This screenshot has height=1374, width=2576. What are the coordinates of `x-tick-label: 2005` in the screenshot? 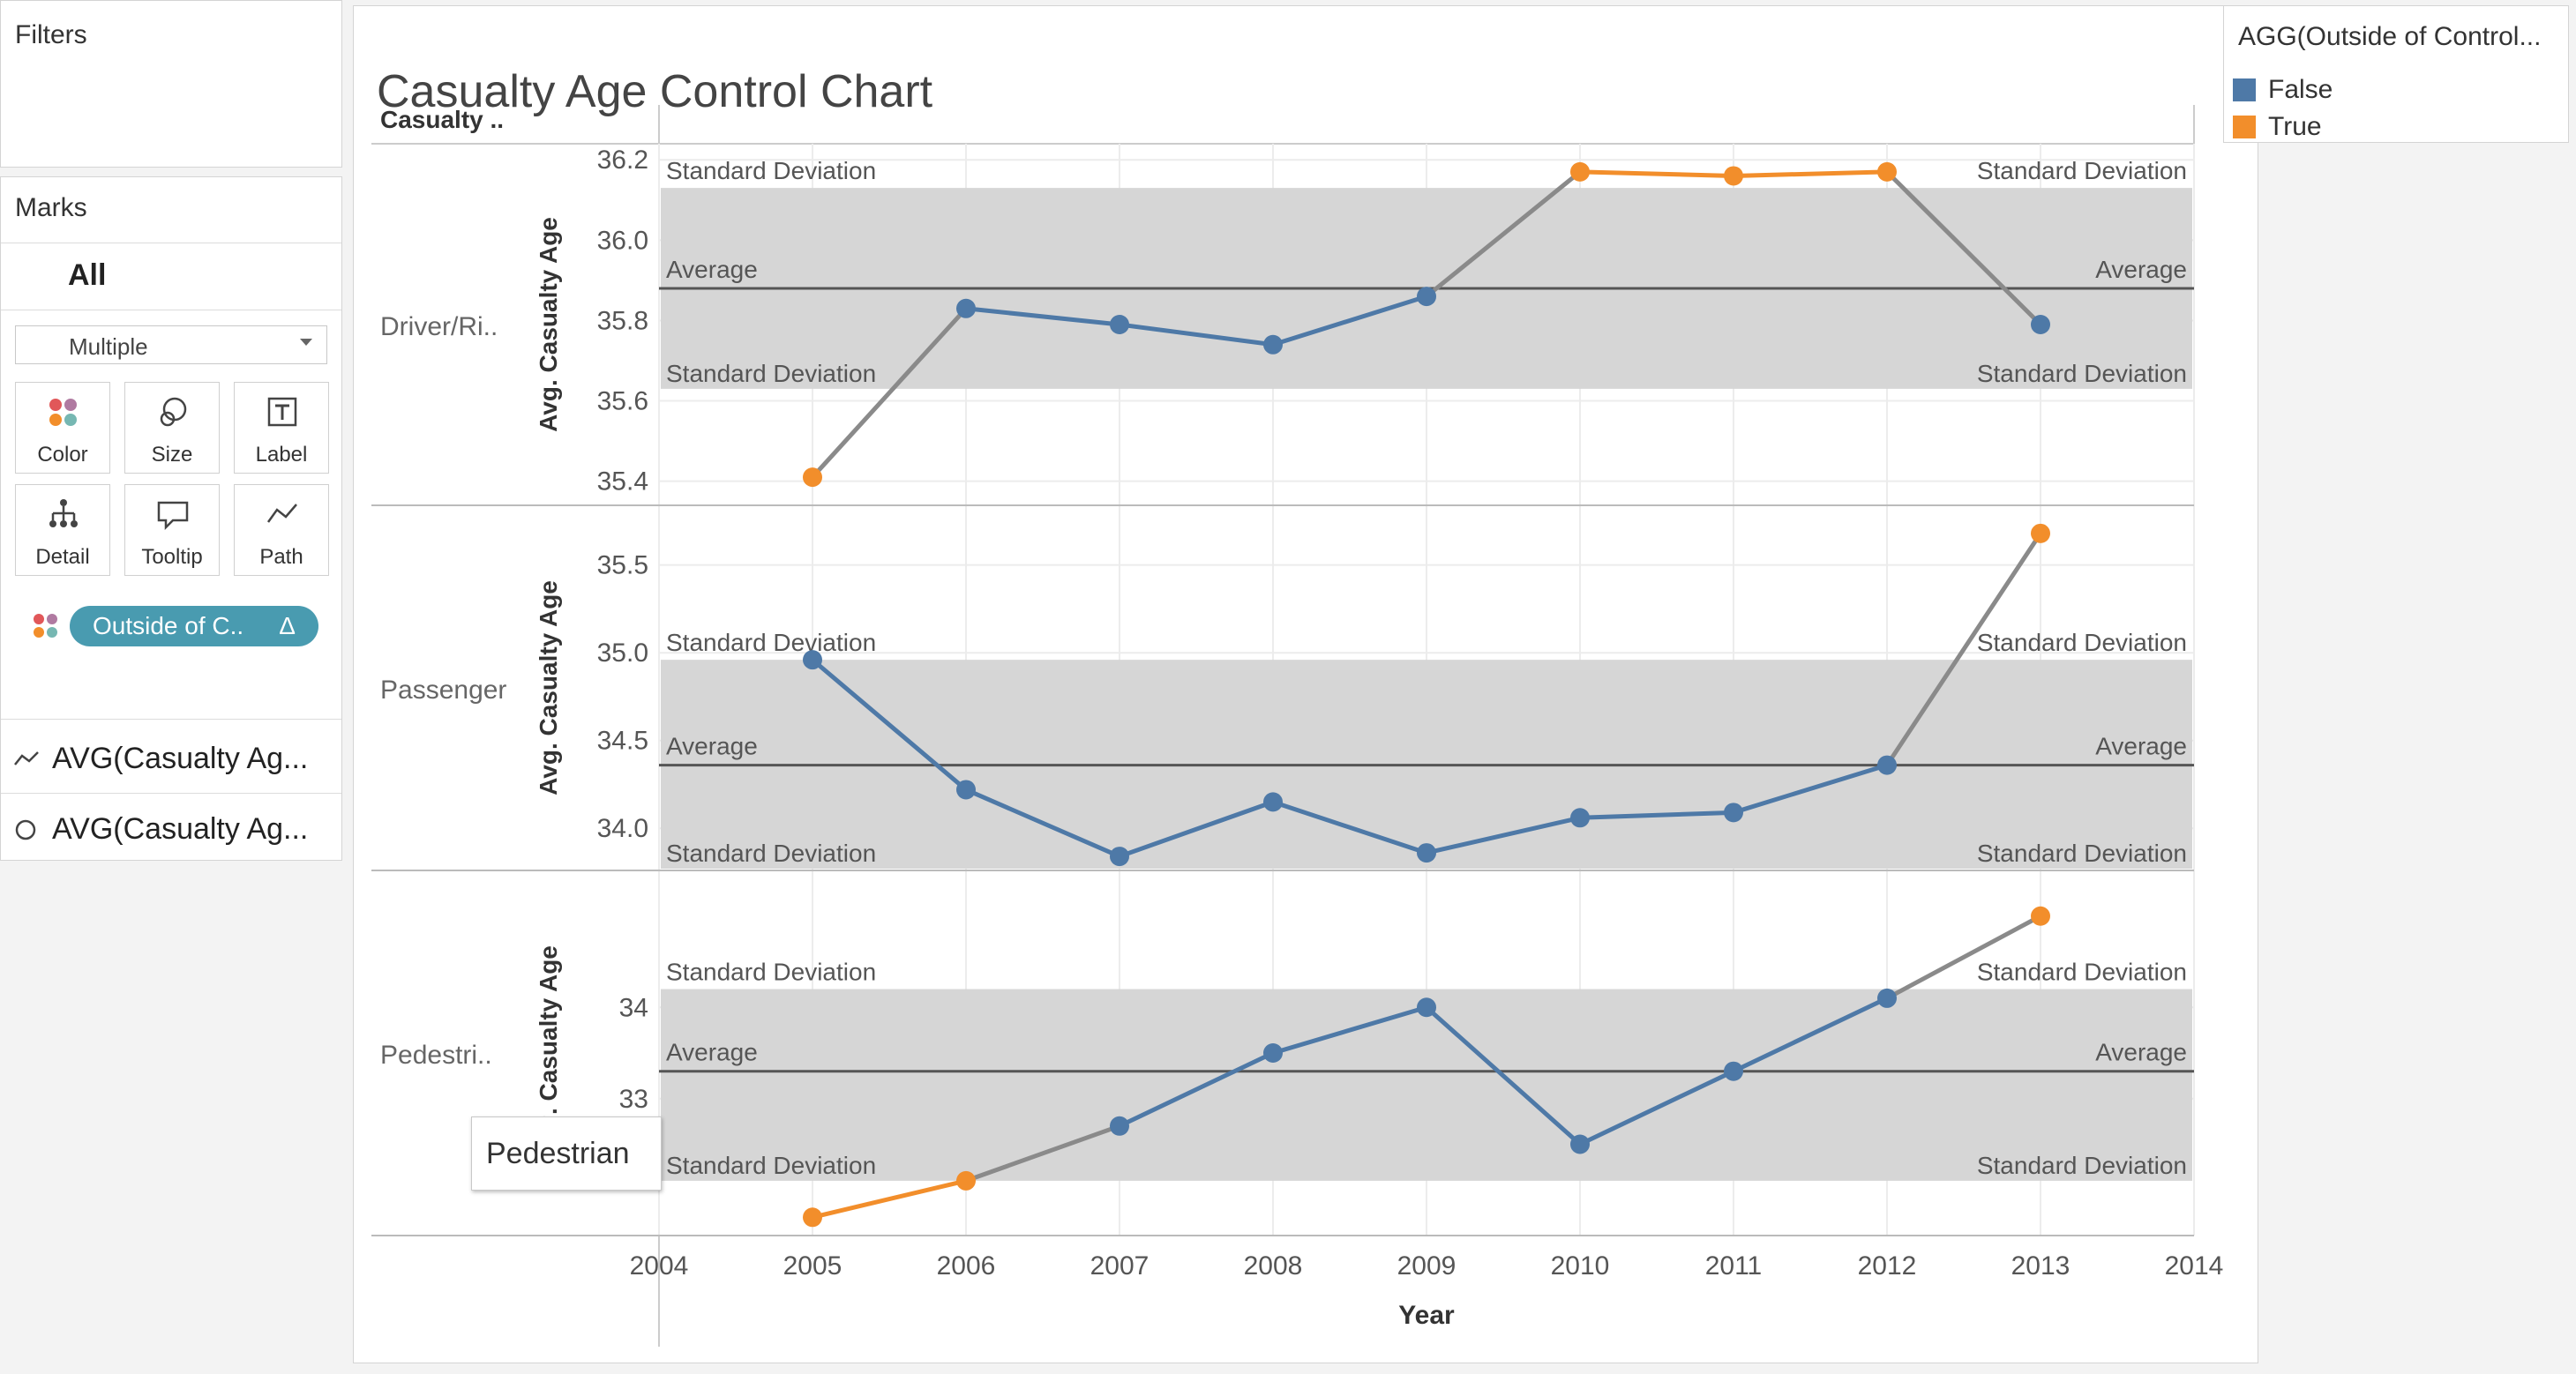 It's located at (813, 1266).